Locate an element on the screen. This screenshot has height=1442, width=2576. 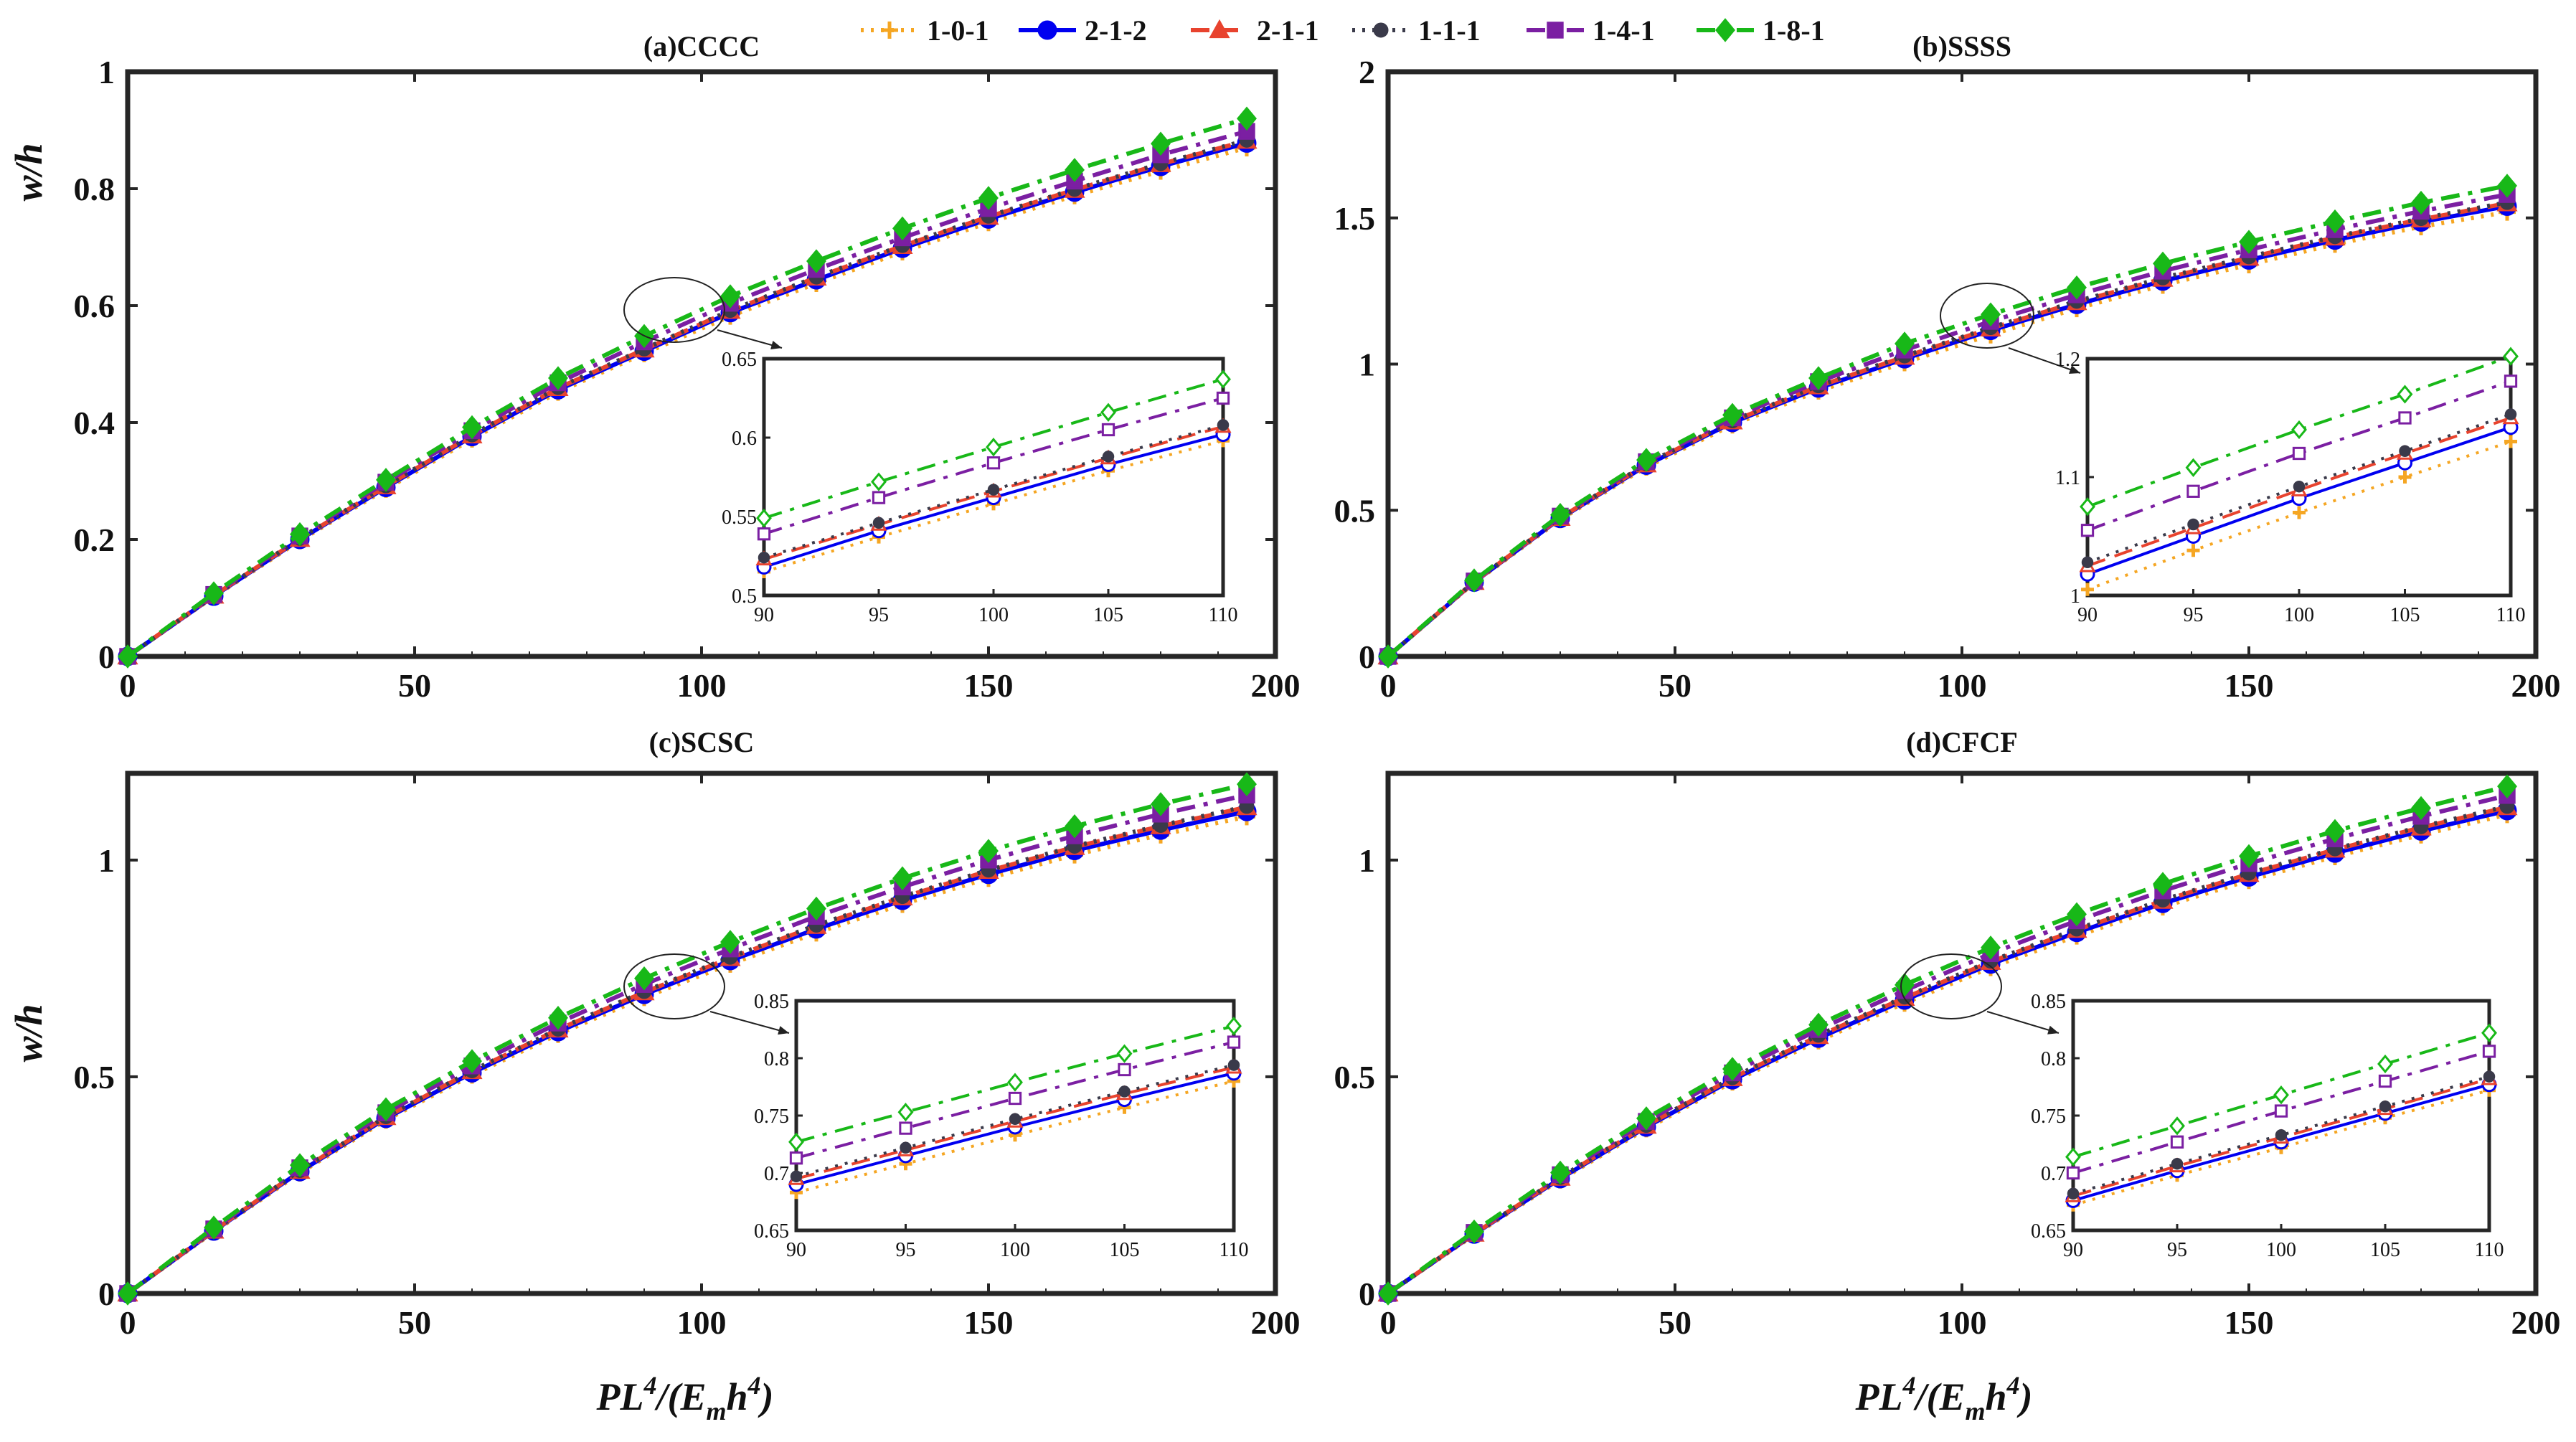
y-tick-label: 2 is located at coordinates (1367, 72).